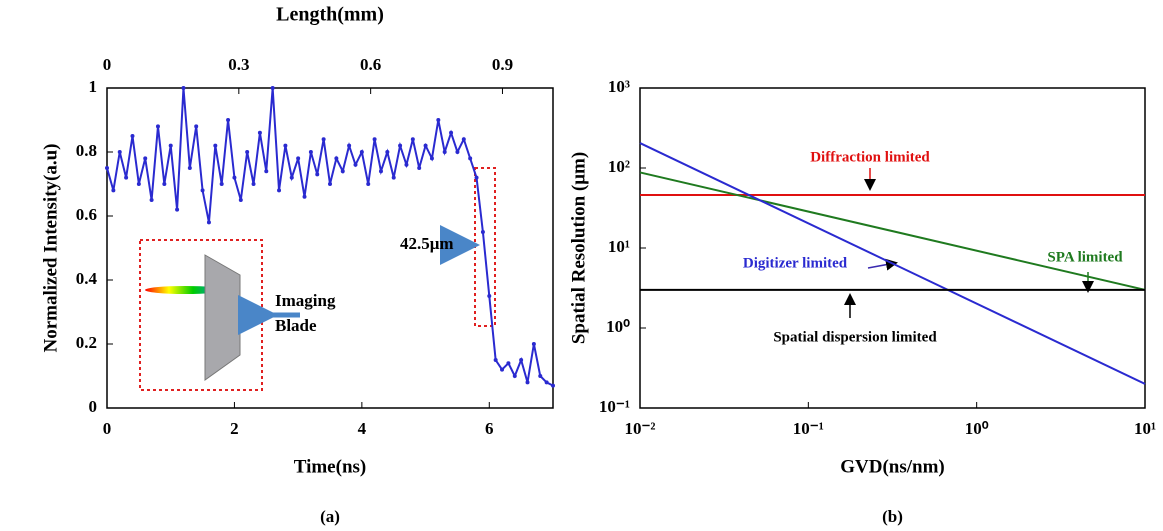  What do you see at coordinates (1085, 257) in the screenshot?
I see `series-label: SPA limited` at bounding box center [1085, 257].